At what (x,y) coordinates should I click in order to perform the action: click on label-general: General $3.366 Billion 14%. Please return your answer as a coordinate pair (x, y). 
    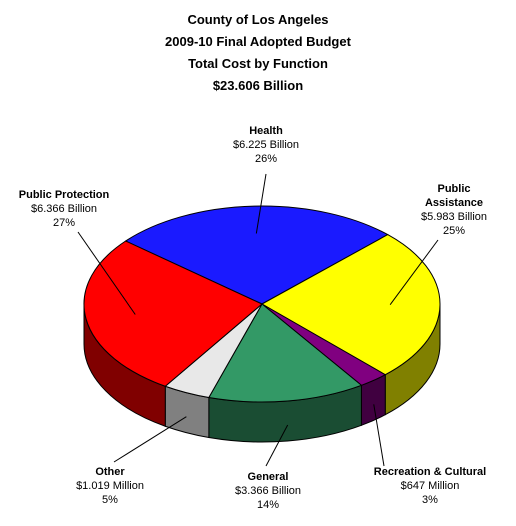
    Looking at the image, I should click on (268, 491).